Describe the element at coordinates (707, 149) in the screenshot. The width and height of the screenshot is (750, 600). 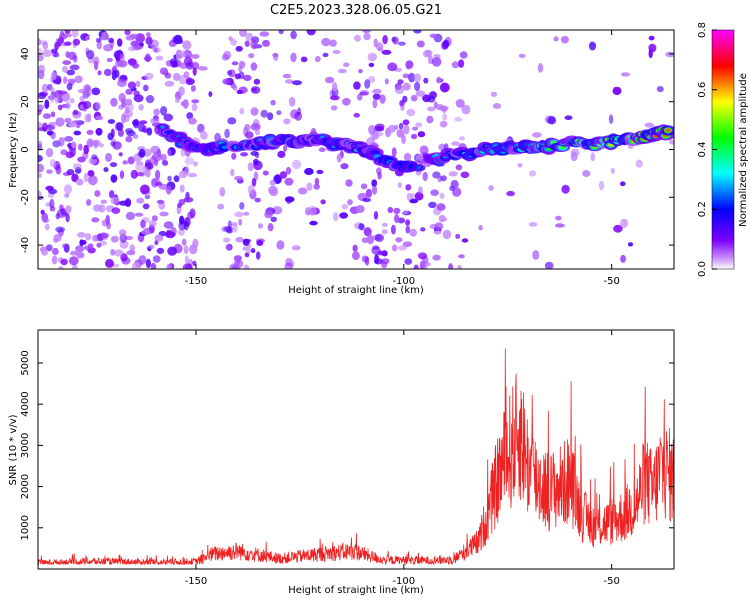
I see `colorbar-ticks: 0.0 0.2 0.4 0.6 0.8` at that location.